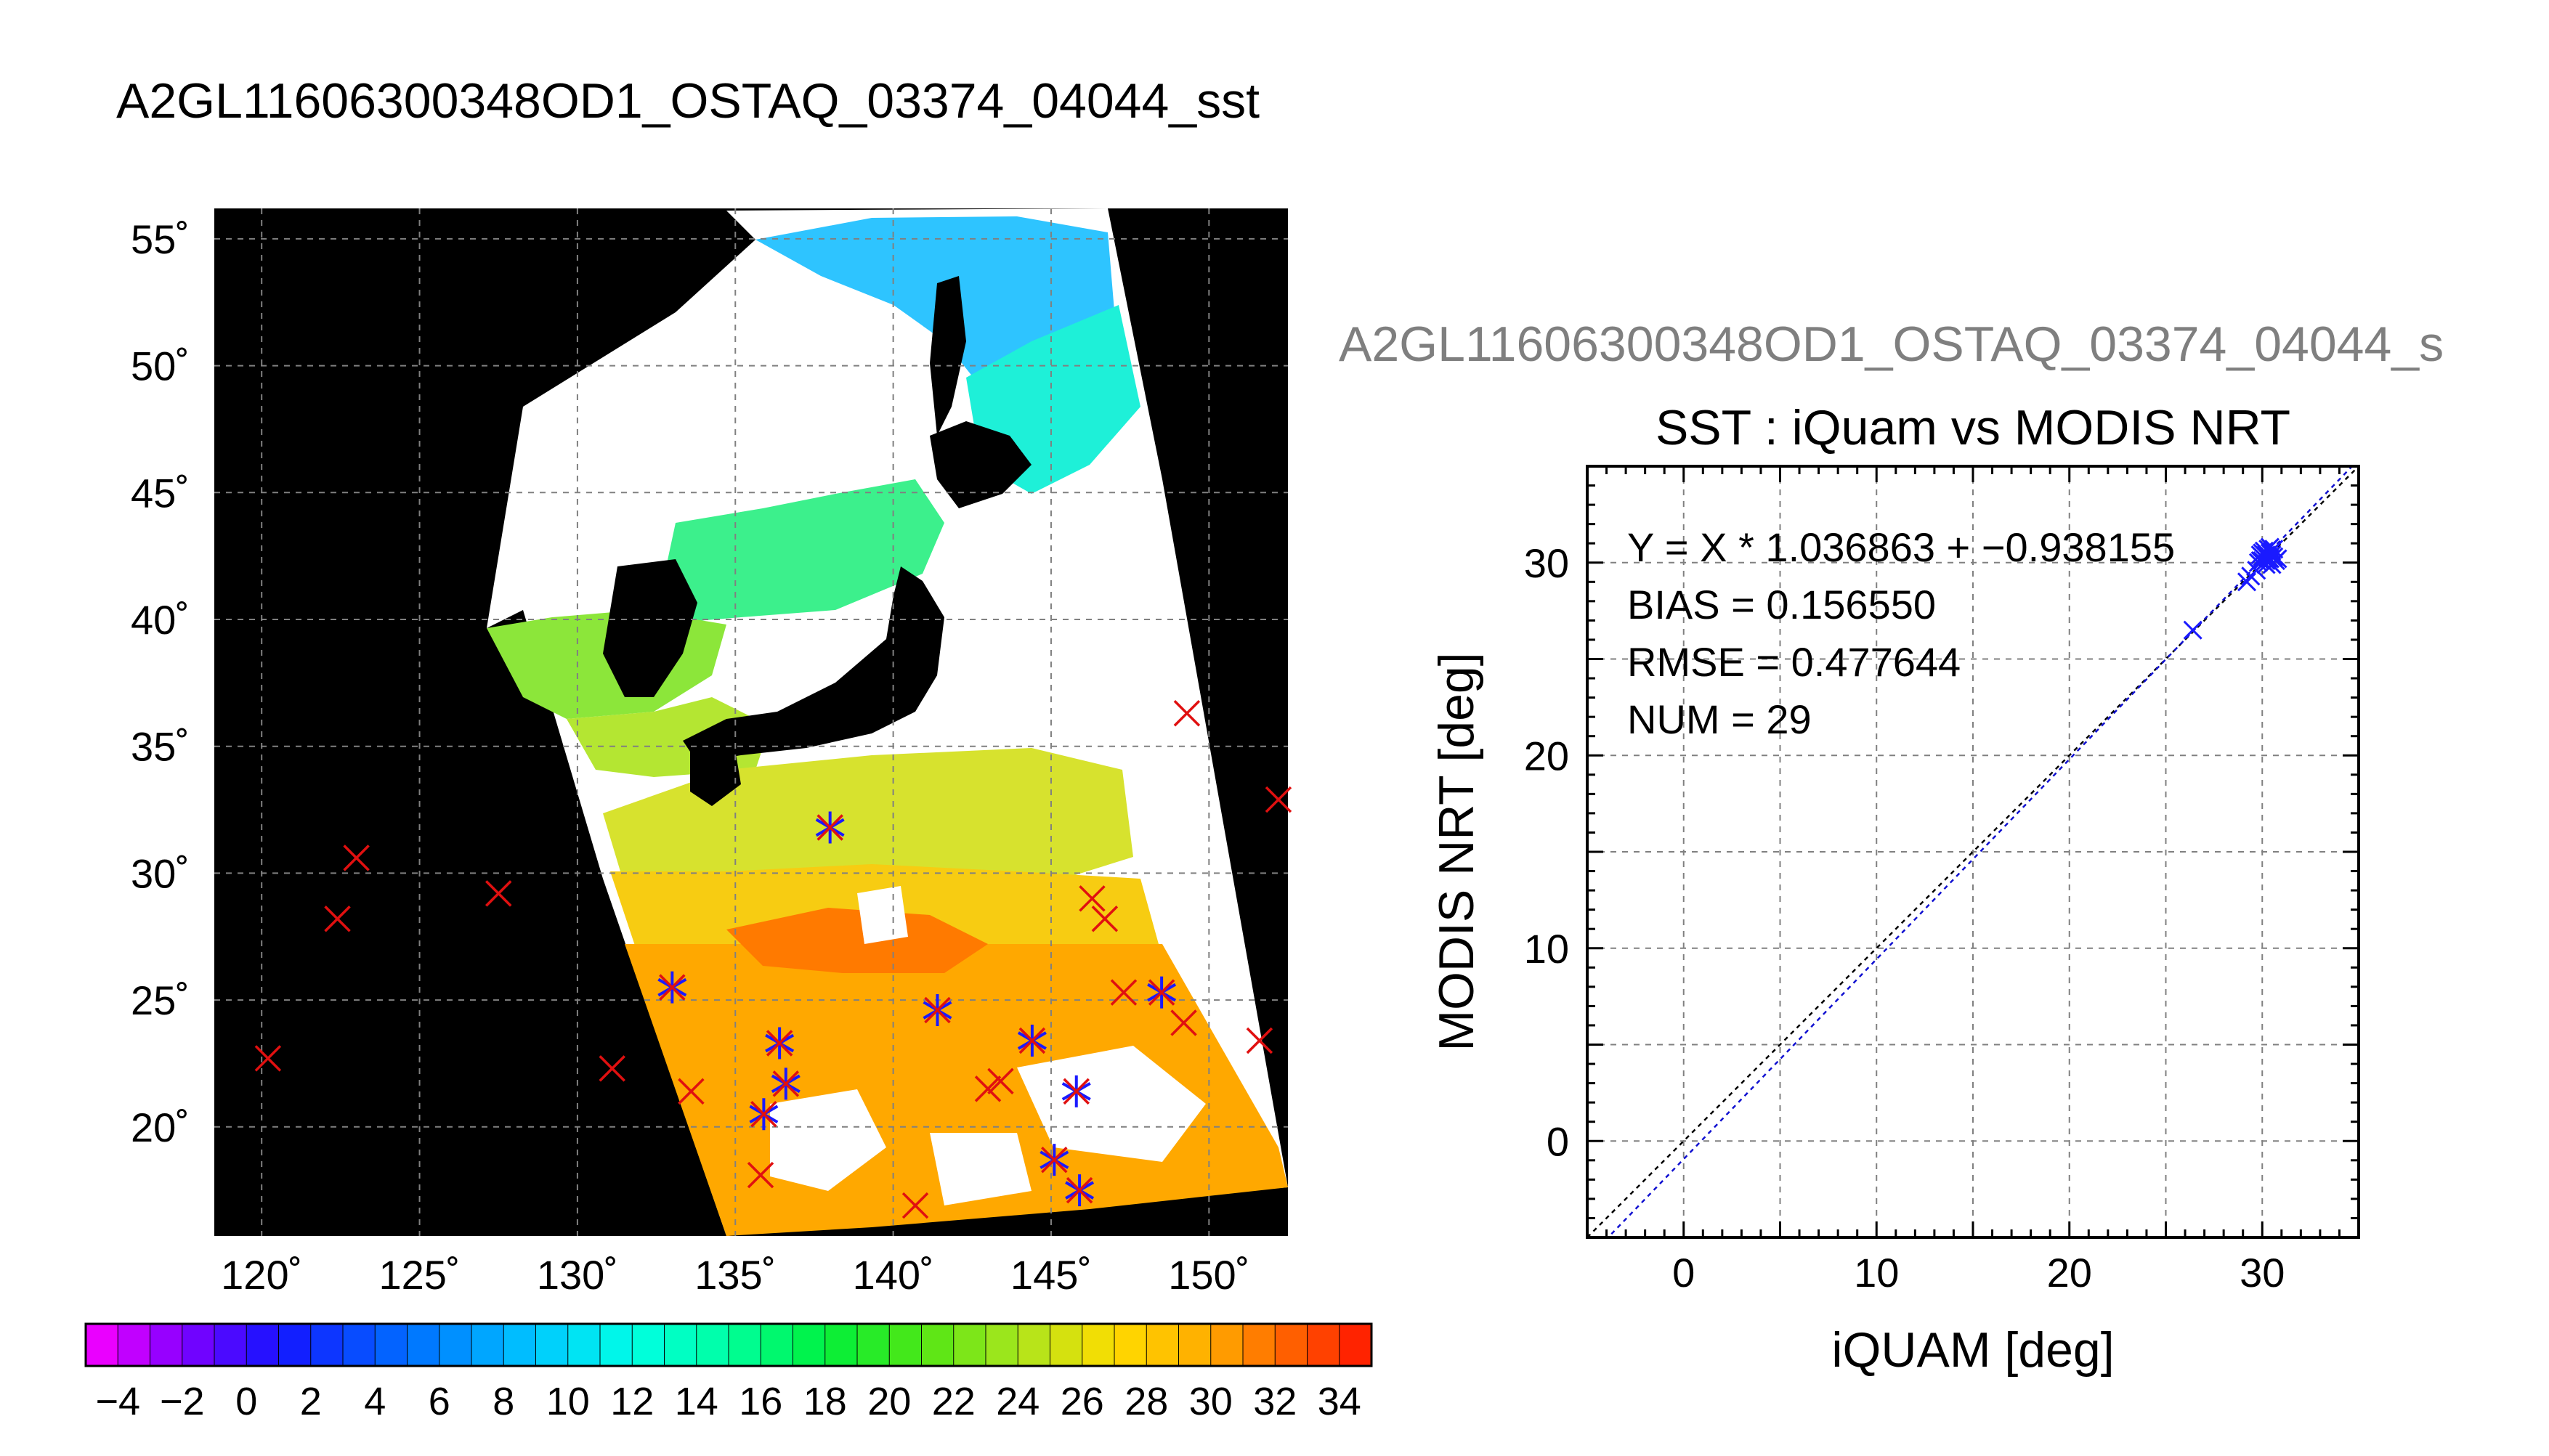 The width and height of the screenshot is (2549, 1456). What do you see at coordinates (799, 552) in the screenshot?
I see `sst-field-japan-sea` at bounding box center [799, 552].